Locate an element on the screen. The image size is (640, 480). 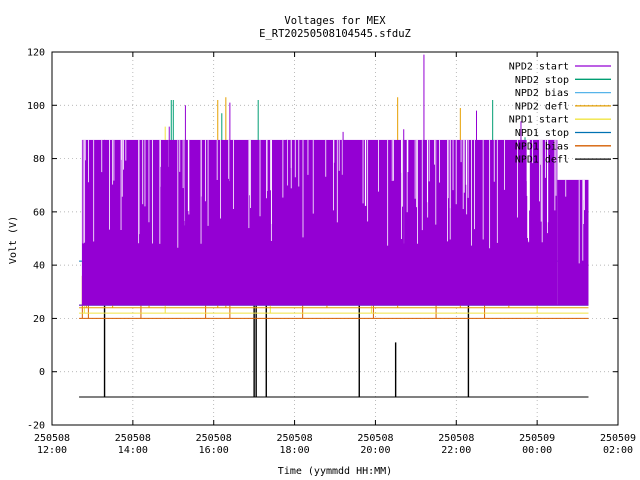
x-tick-time: 14:00 is located at coordinates (133, 450).